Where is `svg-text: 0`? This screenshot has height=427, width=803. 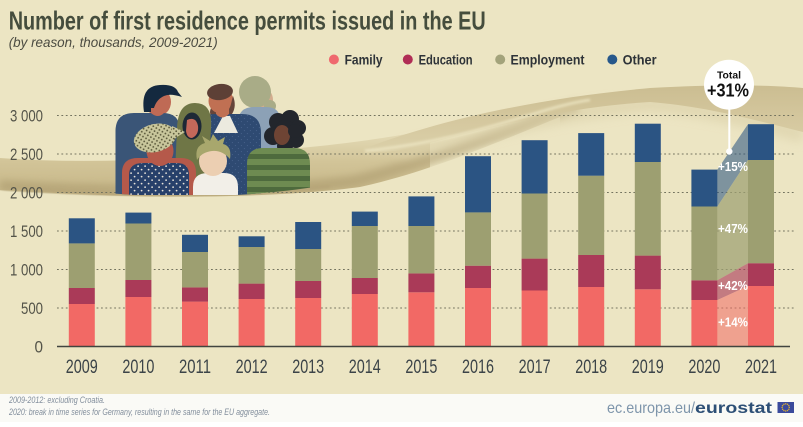
svg-text: 0 is located at coordinates (39, 347).